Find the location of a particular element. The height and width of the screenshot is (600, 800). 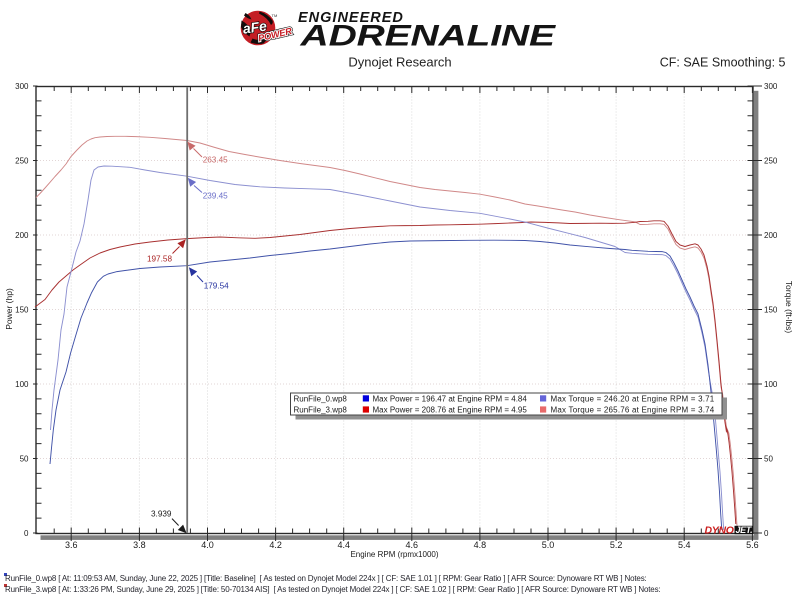

svg-text: 263.45 is located at coordinates (215, 160).